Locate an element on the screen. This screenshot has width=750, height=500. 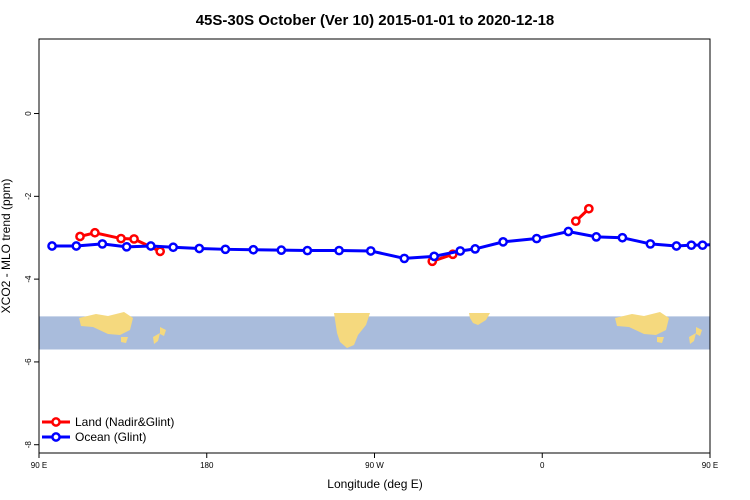
y-tick-label: -4 is located at coordinates (28, 279).